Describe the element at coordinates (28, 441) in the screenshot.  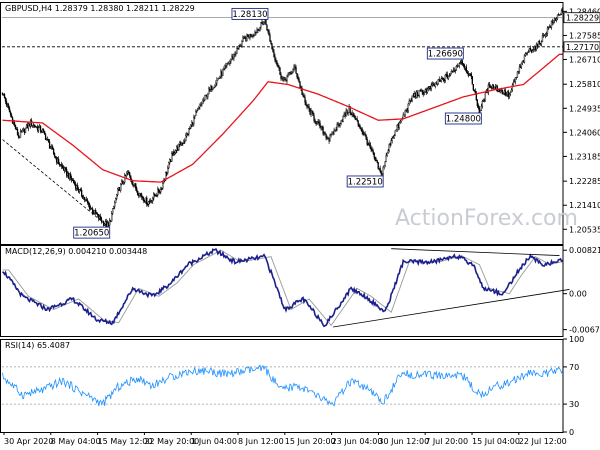
I see `x-tick-label: 30 Apr 2020` at that location.